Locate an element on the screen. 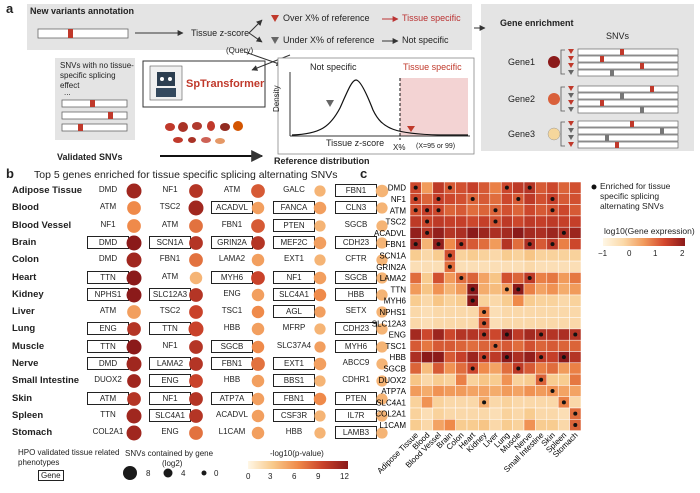  tissue-label: Small Intestine is located at coordinates (46, 381).